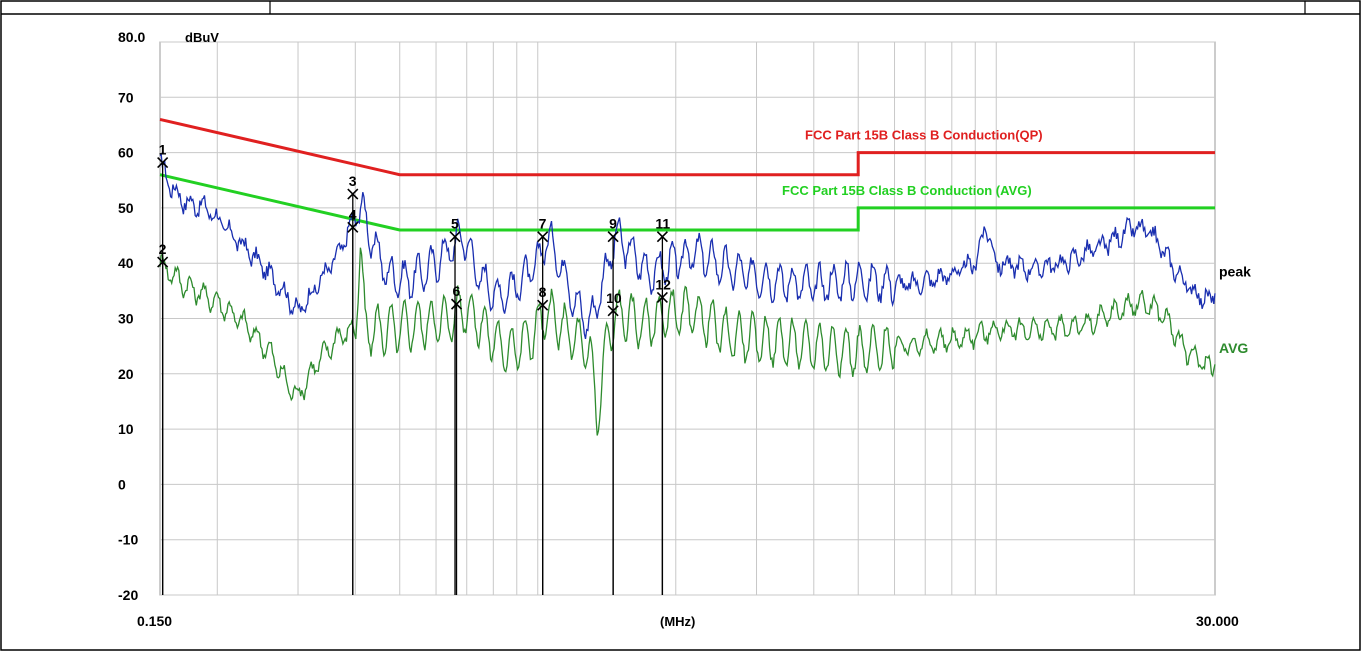 The image size is (1361, 651). Describe the element at coordinates (126, 208) in the screenshot. I see `y-tick-label: 50` at that location.